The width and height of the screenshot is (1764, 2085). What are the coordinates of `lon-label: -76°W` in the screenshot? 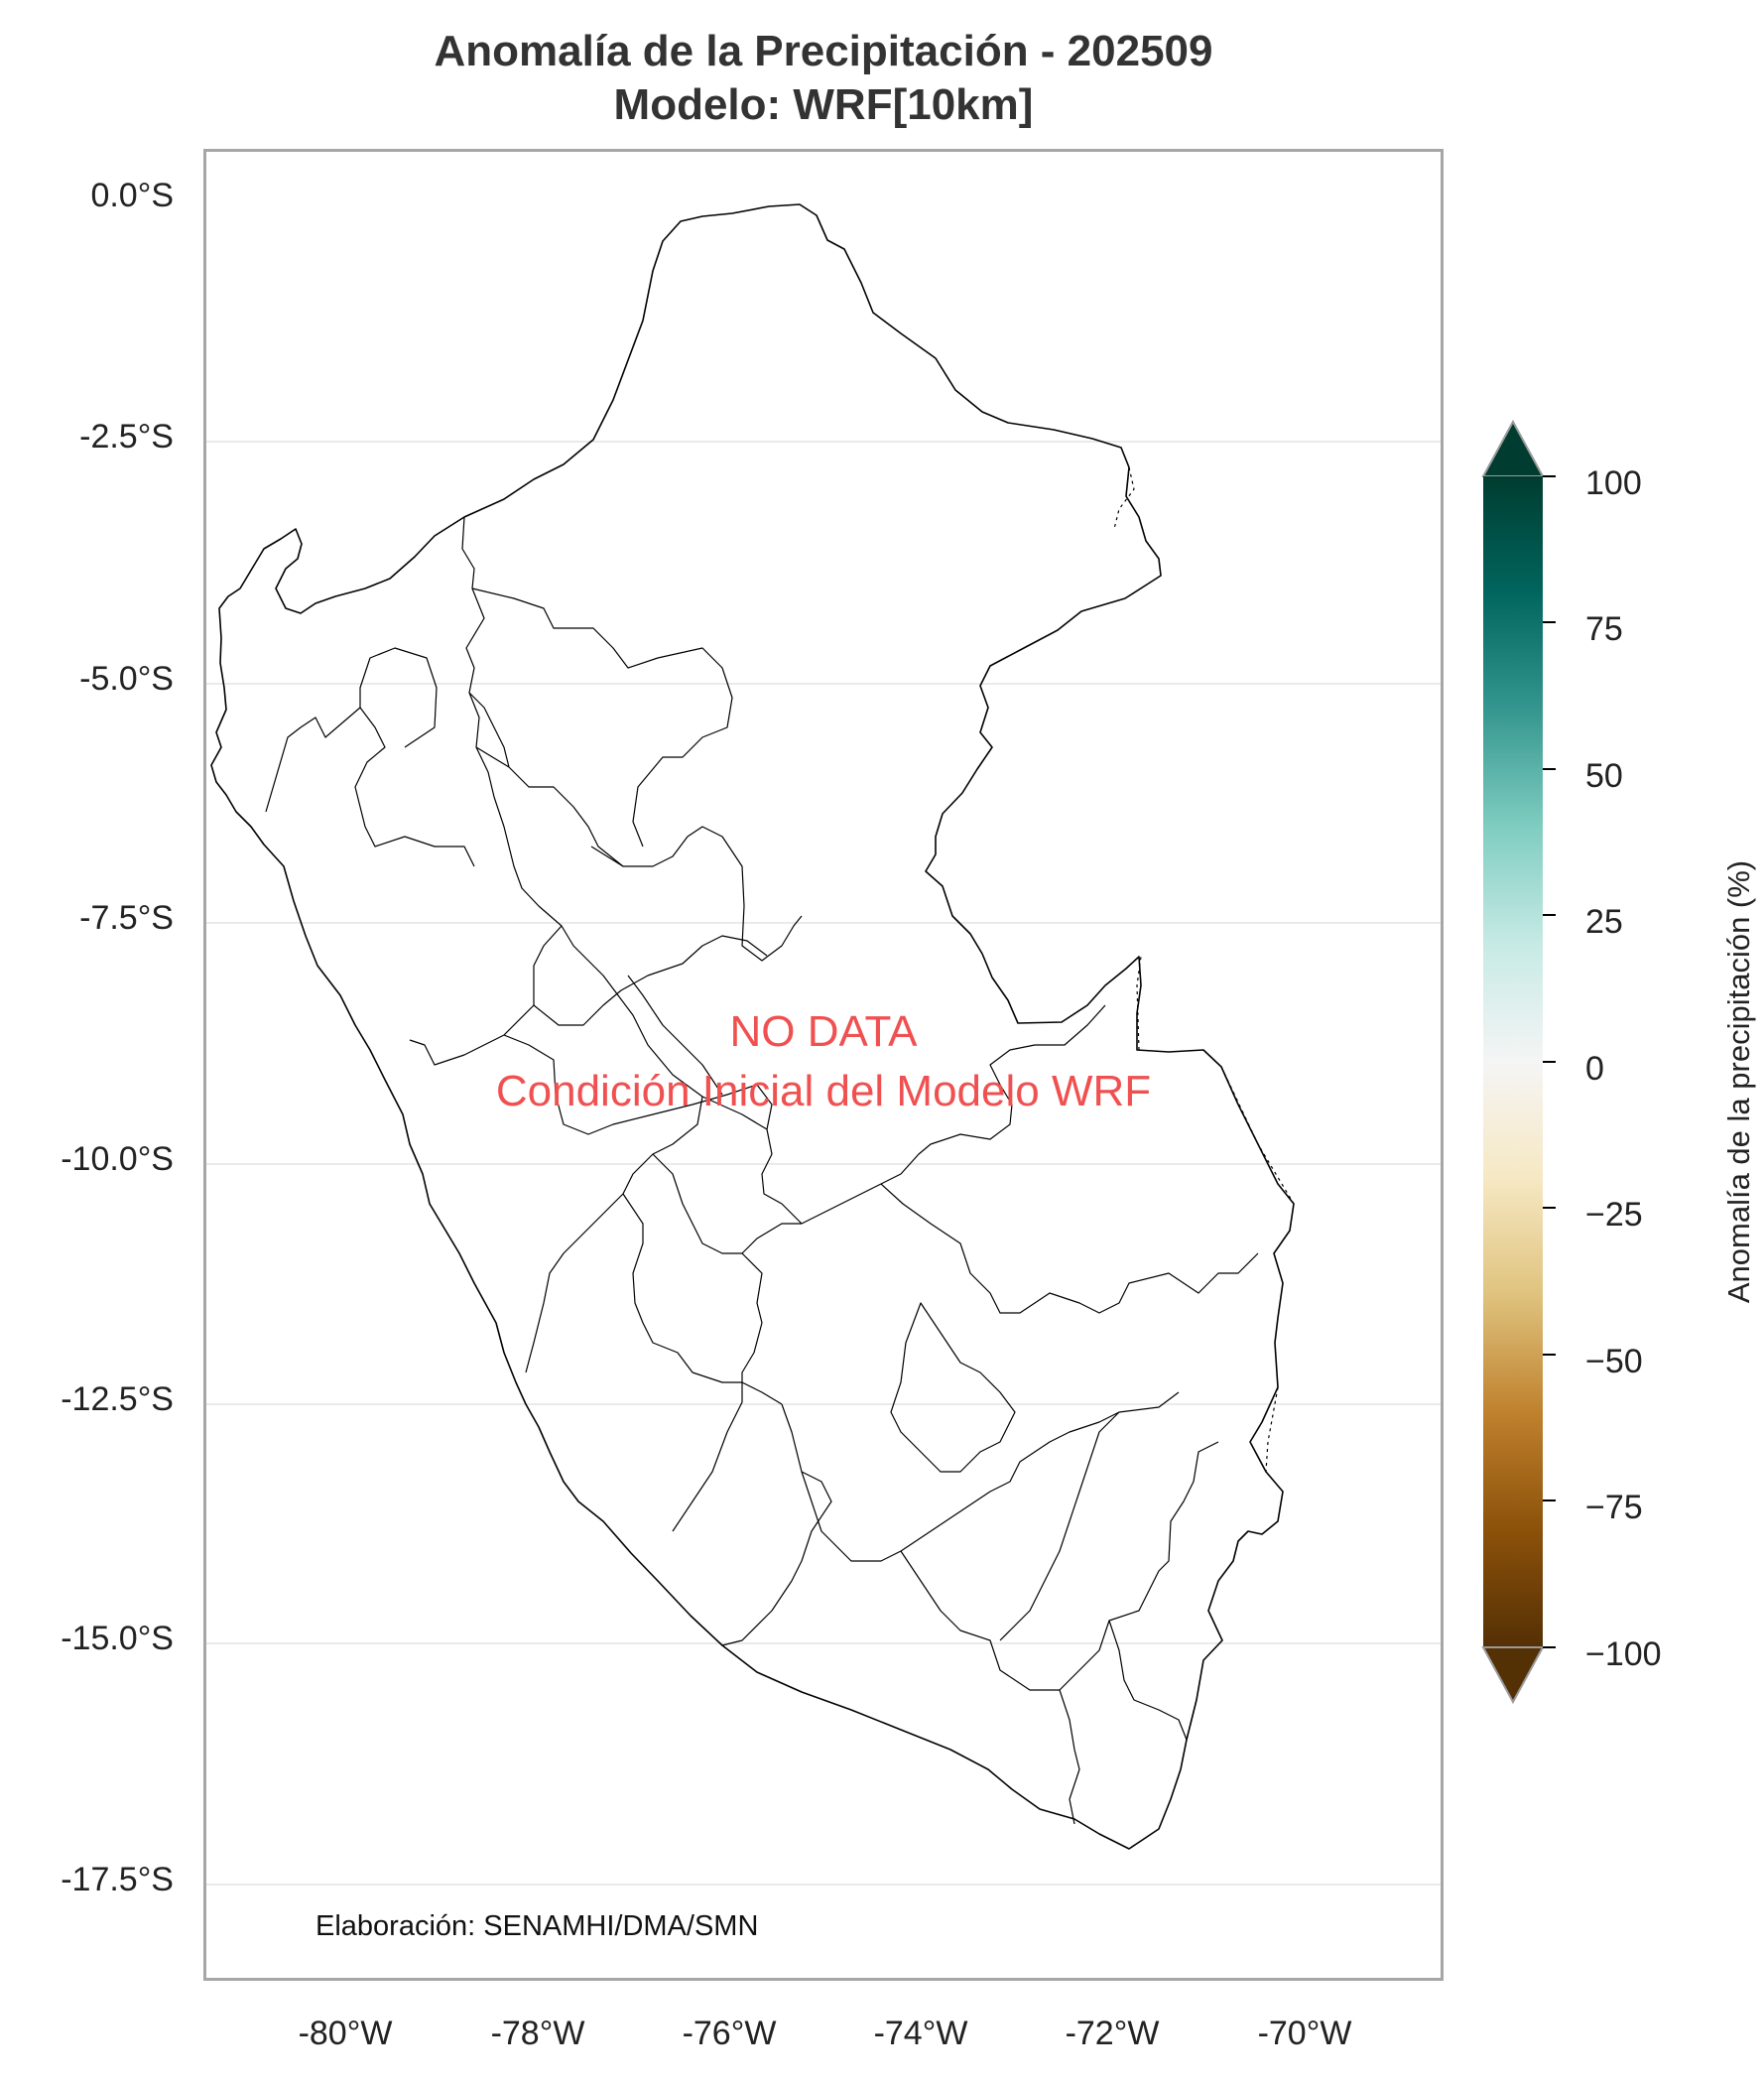 It's located at (729, 2034).